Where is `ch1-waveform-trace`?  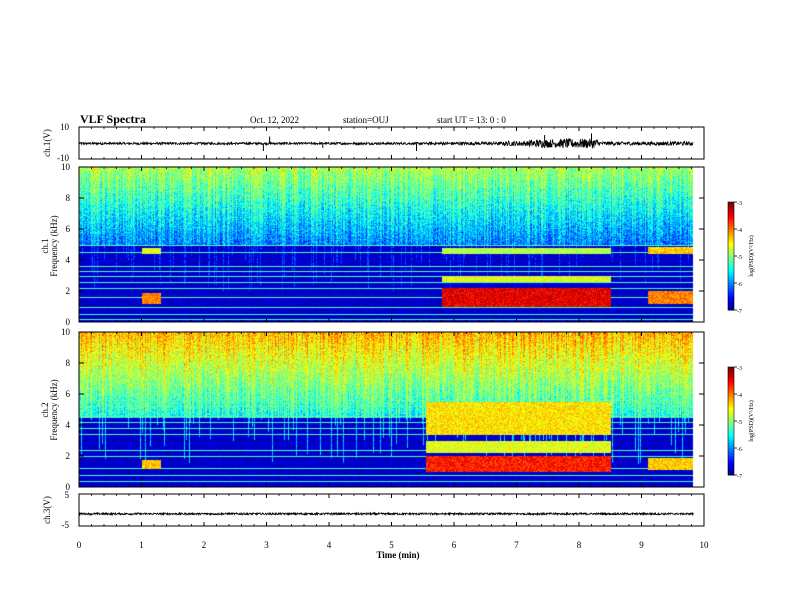
ch1-waveform-trace is located at coordinates (386, 142).